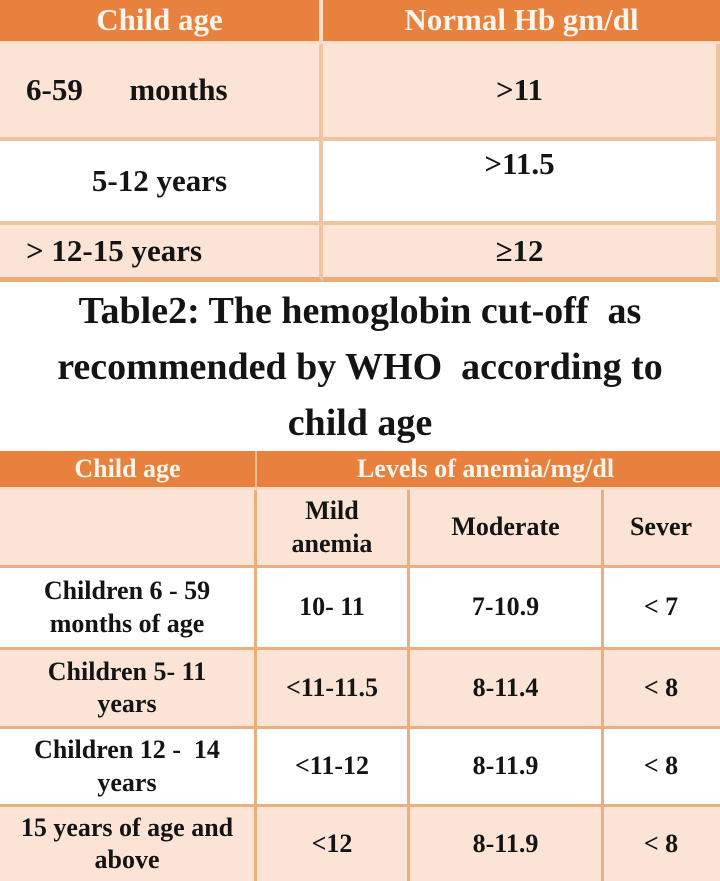 The width and height of the screenshot is (720, 881). I want to click on t2-row2-moderate-cell: 8-11.4, so click(507, 689).